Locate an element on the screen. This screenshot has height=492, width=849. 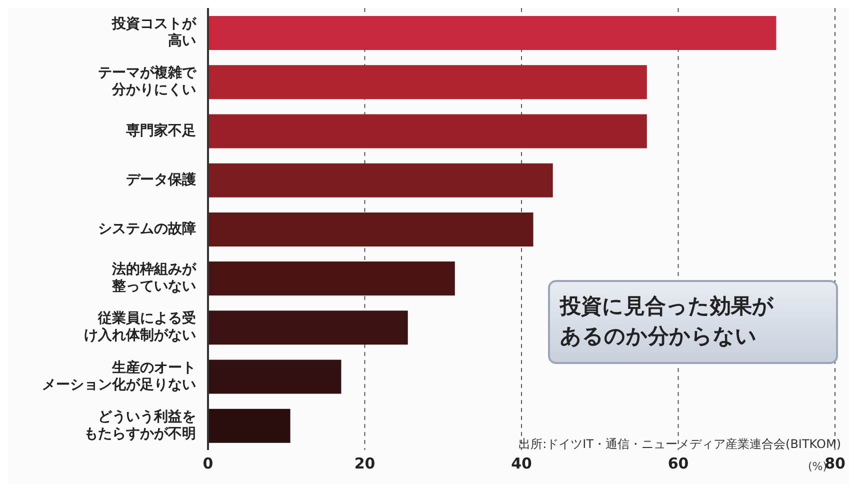
y-tick-label: システムの故障 is located at coordinates (147, 228).